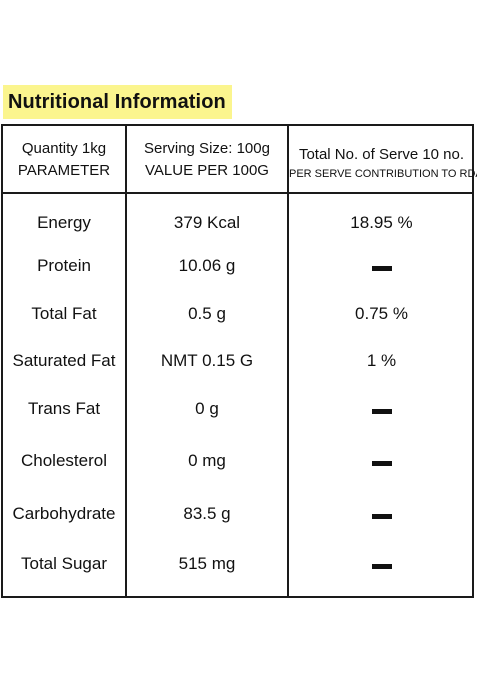 The image size is (477, 681). I want to click on page-title: Nutritional Information, so click(117, 102).